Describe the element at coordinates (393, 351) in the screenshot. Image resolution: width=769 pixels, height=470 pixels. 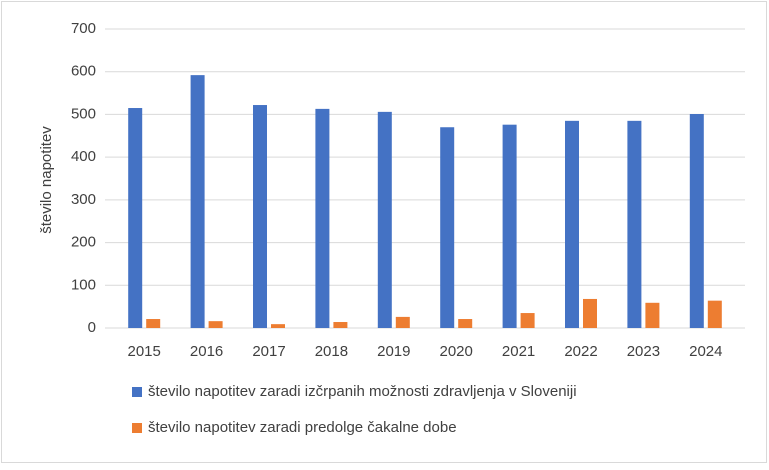
I see `x-tick-label: 2019` at that location.